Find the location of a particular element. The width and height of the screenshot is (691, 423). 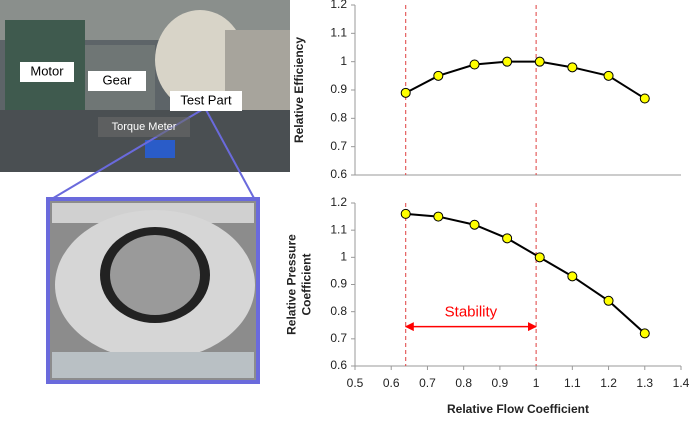

x-tick-label: 1.2 is located at coordinates (608, 383).